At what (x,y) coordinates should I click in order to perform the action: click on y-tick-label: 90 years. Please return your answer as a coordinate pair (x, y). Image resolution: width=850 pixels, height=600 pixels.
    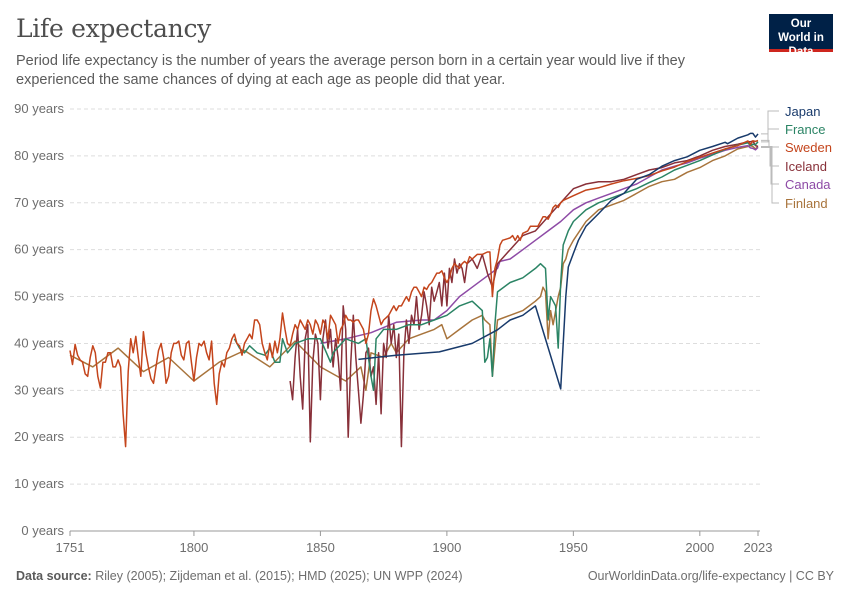
    Looking at the image, I should click on (39, 108).